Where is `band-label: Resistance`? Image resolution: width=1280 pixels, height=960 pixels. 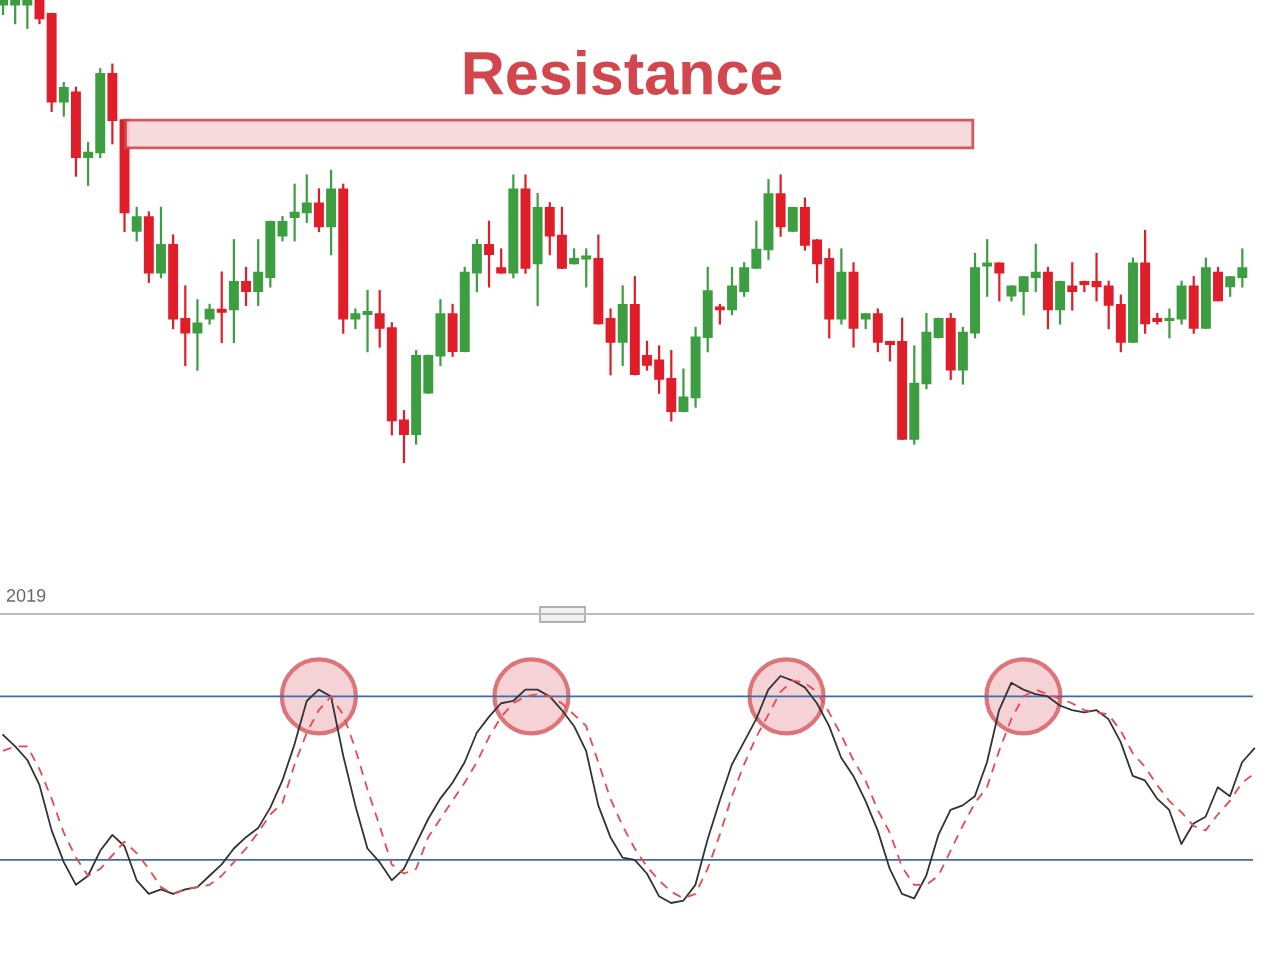
band-label: Resistance is located at coordinates (623, 72).